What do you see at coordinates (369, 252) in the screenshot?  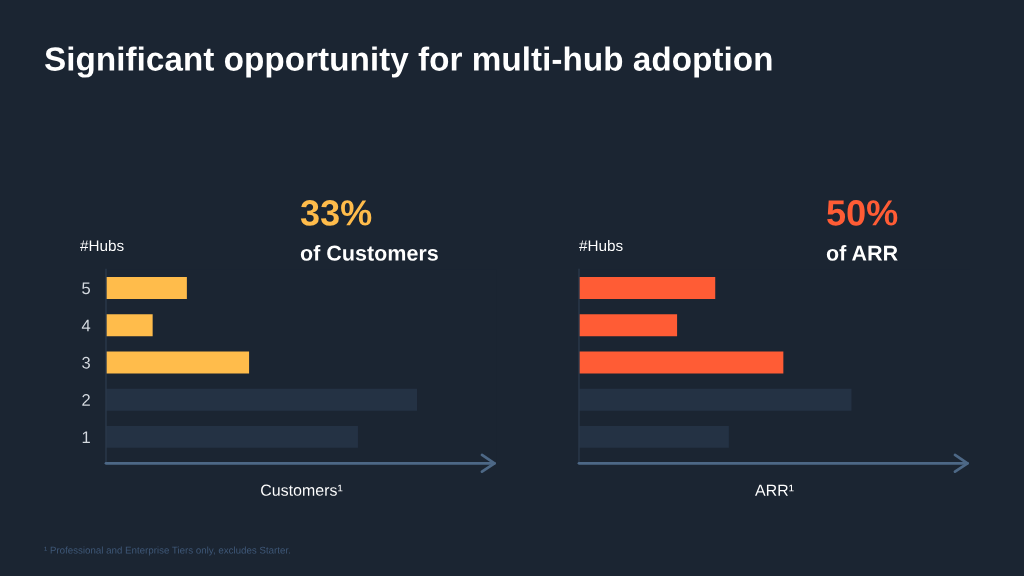 I see `text: of Customers` at bounding box center [369, 252].